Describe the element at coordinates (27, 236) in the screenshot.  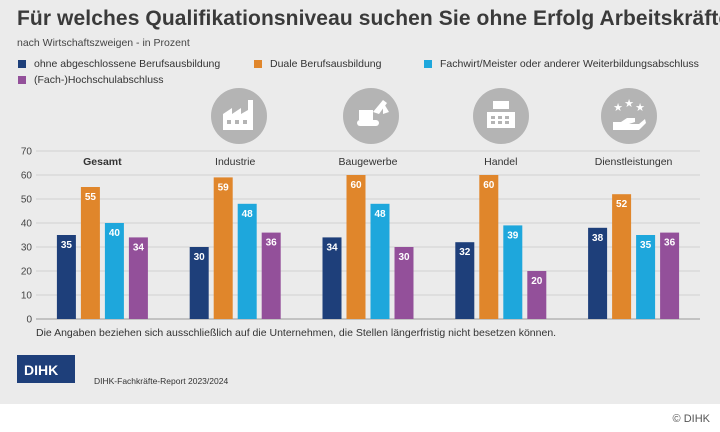
I see `y-axis: 0 10 20 30 40 50 60 70` at that location.